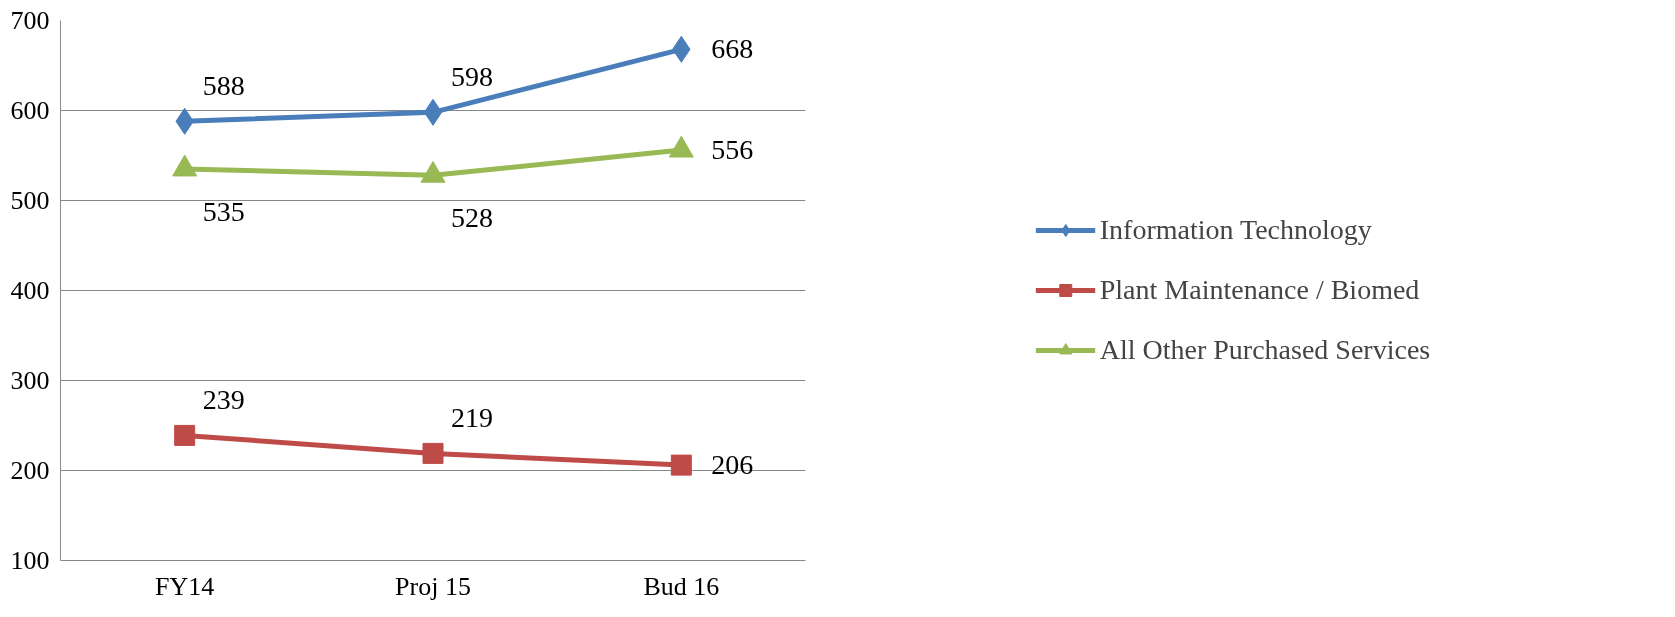 The image size is (1675, 617). Describe the element at coordinates (681, 586) in the screenshot. I see `x-tick-label: Bud 16` at that location.